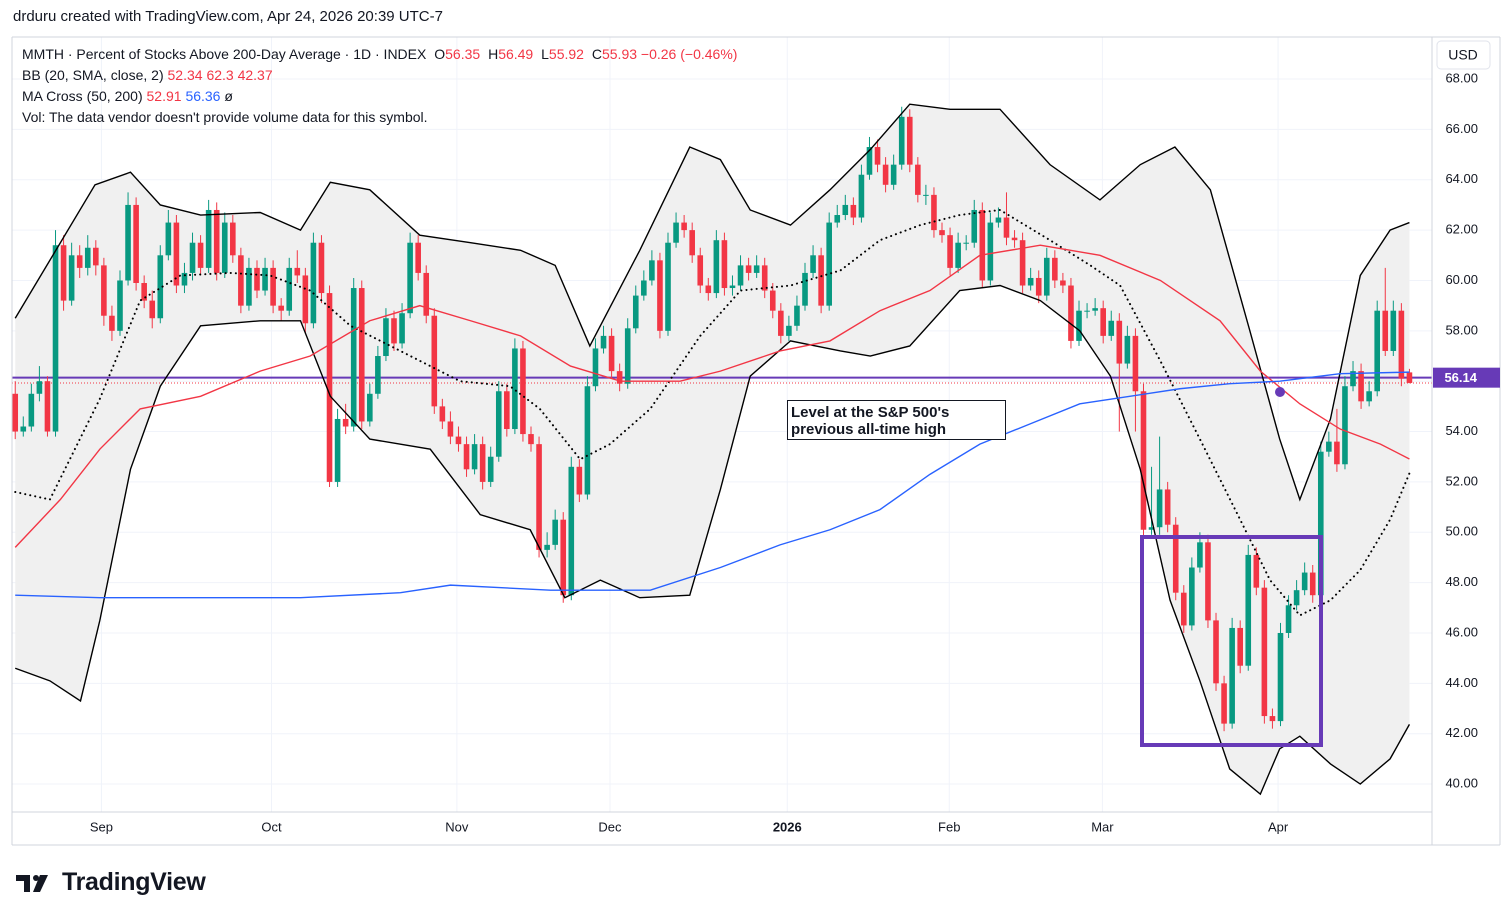  Describe the element at coordinates (457, 826) in the screenshot. I see `x-tick-label: Nov` at that location.